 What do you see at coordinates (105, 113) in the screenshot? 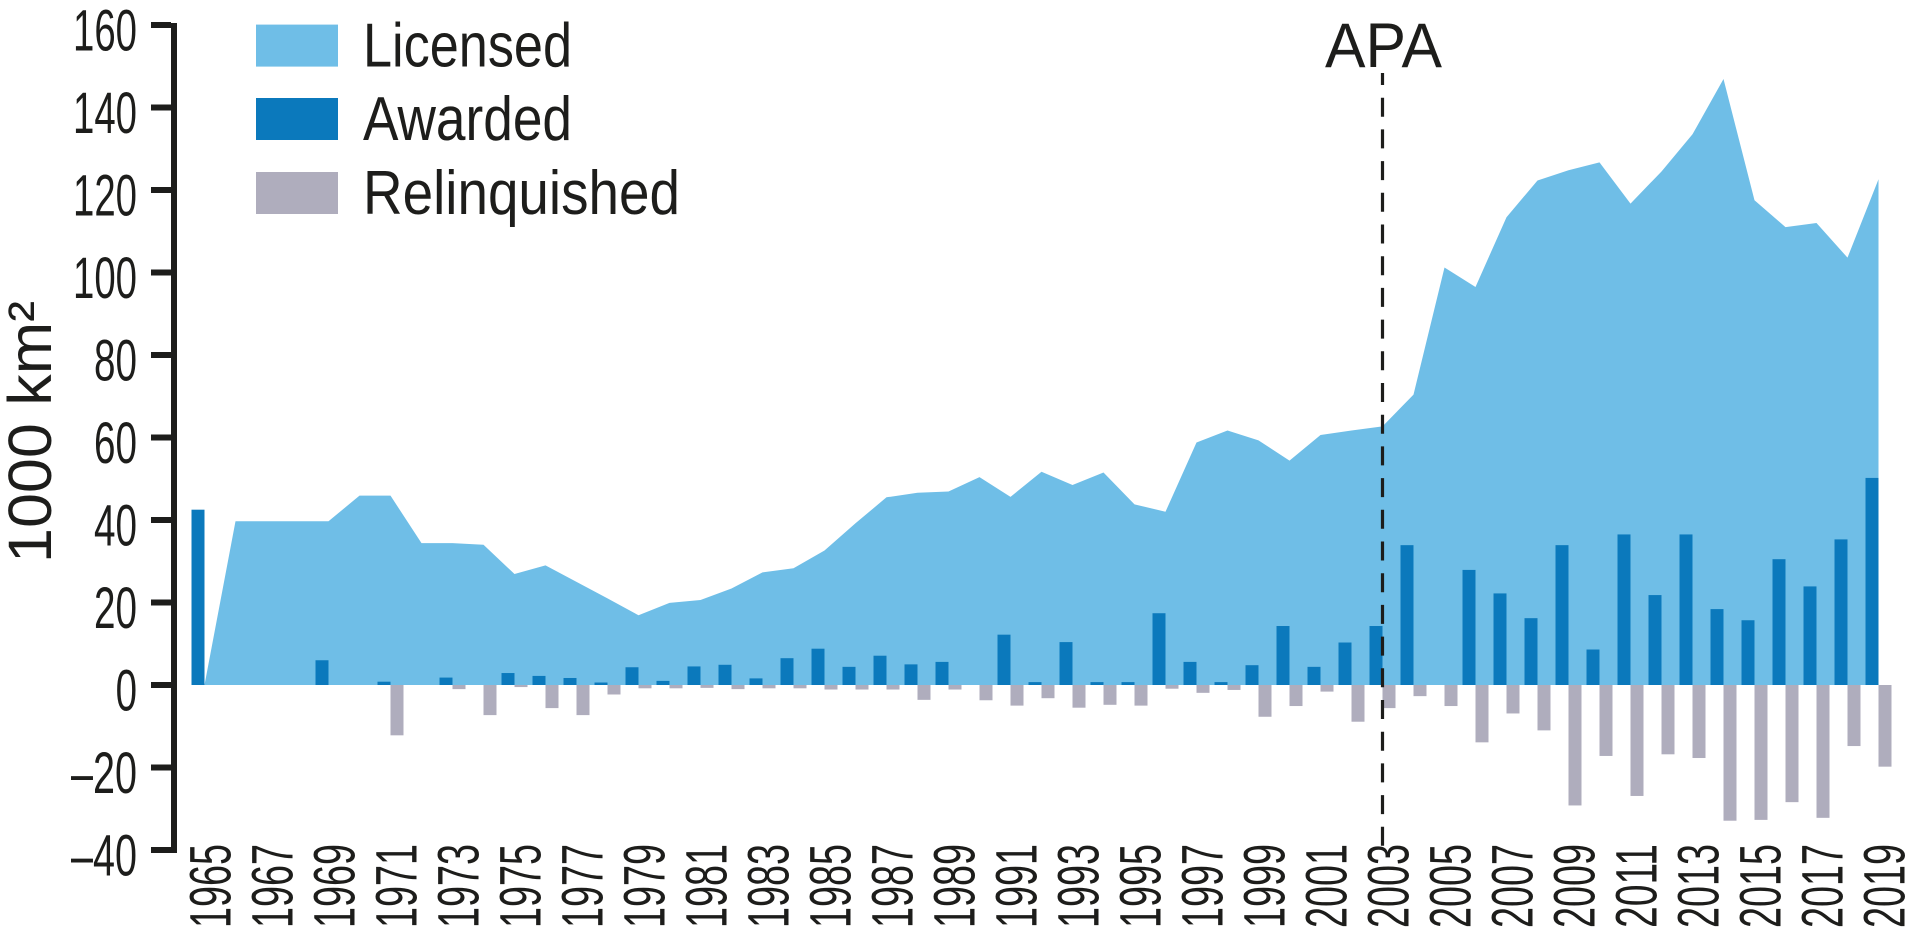
I see `svg-text: 140` at bounding box center [105, 113].